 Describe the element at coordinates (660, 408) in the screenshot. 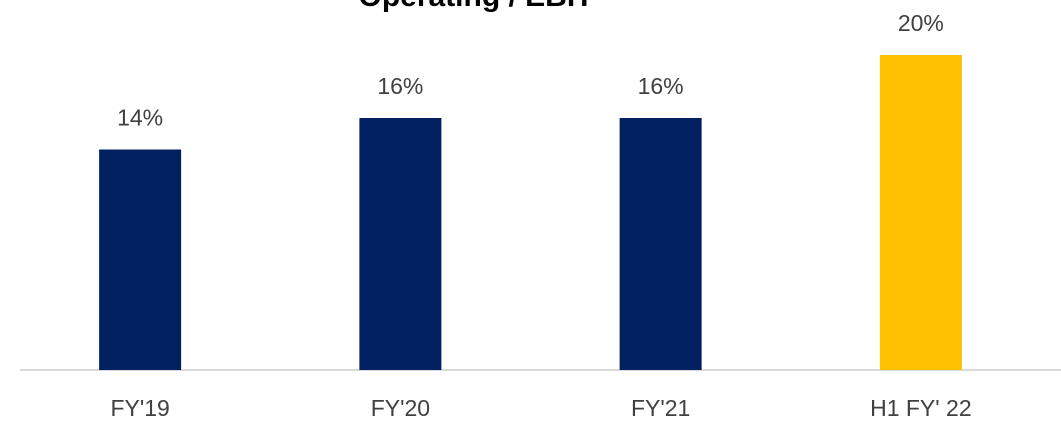

I see `x-tick-label: FY'21` at that location.